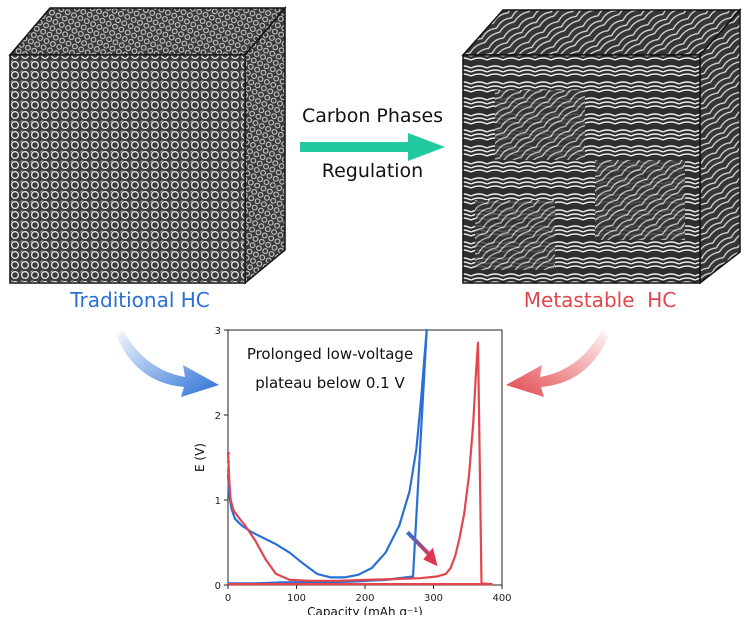 This screenshot has height=618, width=748. What do you see at coordinates (501, 598) in the screenshot?
I see `x-tick-label: 400` at bounding box center [501, 598].